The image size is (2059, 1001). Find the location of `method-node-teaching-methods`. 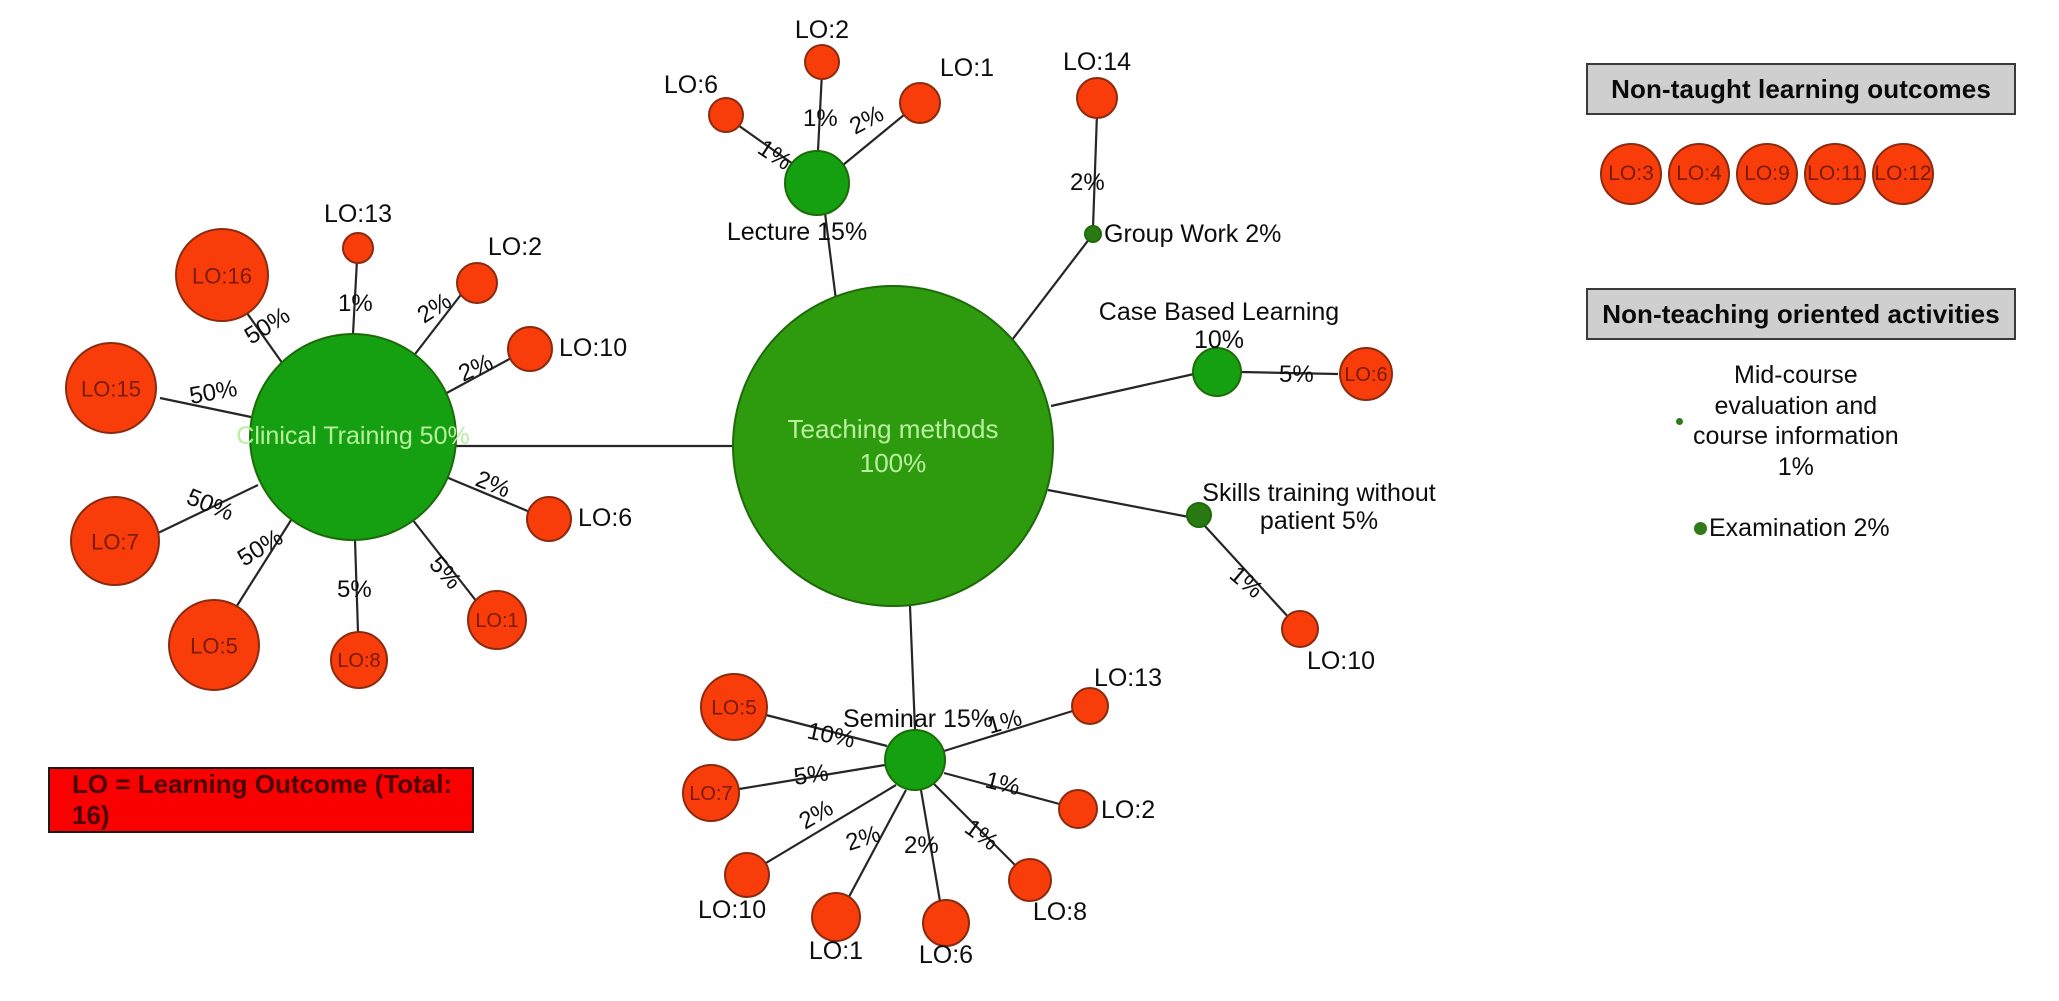

method-node-teaching-methods is located at coordinates (893, 446).